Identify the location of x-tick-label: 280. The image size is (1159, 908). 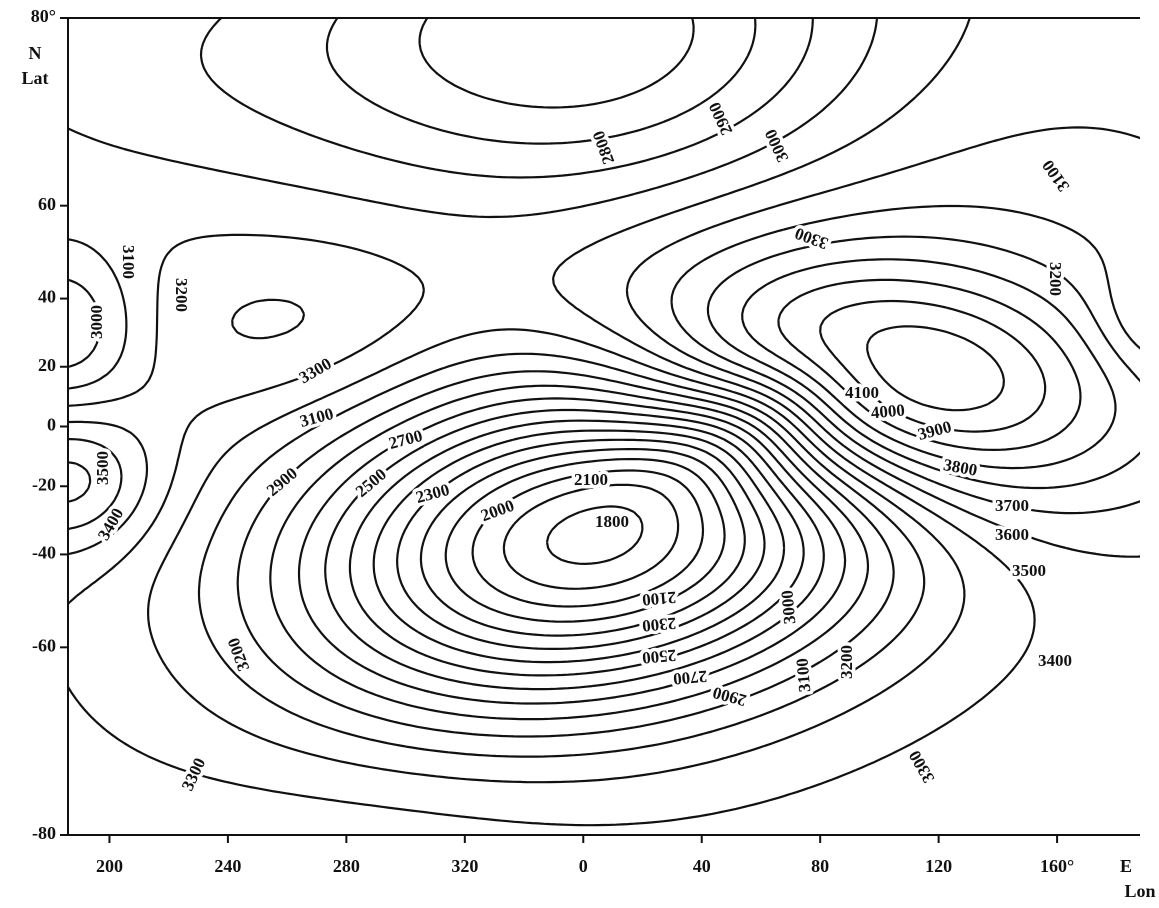
(346, 866).